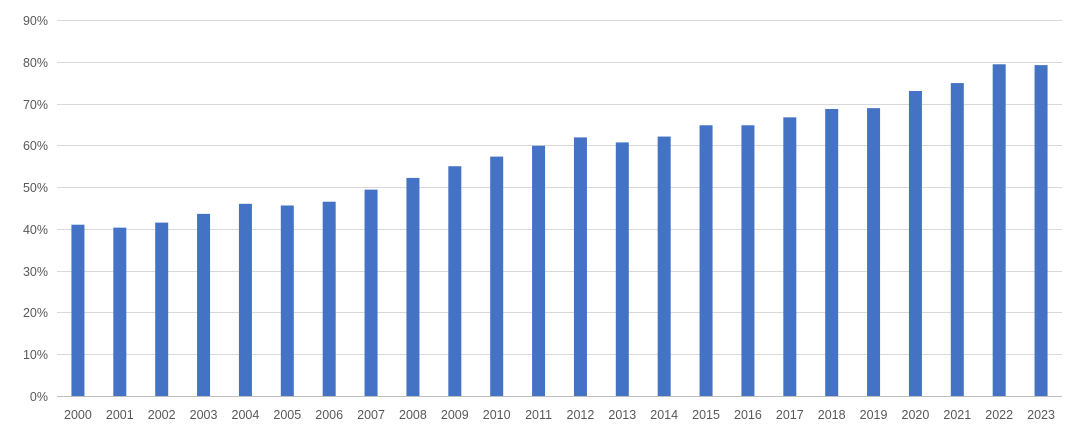 The image size is (1085, 429). Describe the element at coordinates (329, 415) in the screenshot. I see `x-tick-label: 2006` at that location.